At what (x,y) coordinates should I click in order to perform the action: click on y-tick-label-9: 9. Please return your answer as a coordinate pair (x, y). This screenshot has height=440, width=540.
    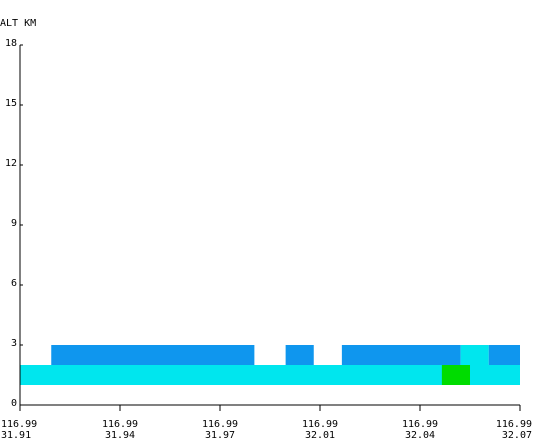
    Looking at the image, I should click on (14, 223).